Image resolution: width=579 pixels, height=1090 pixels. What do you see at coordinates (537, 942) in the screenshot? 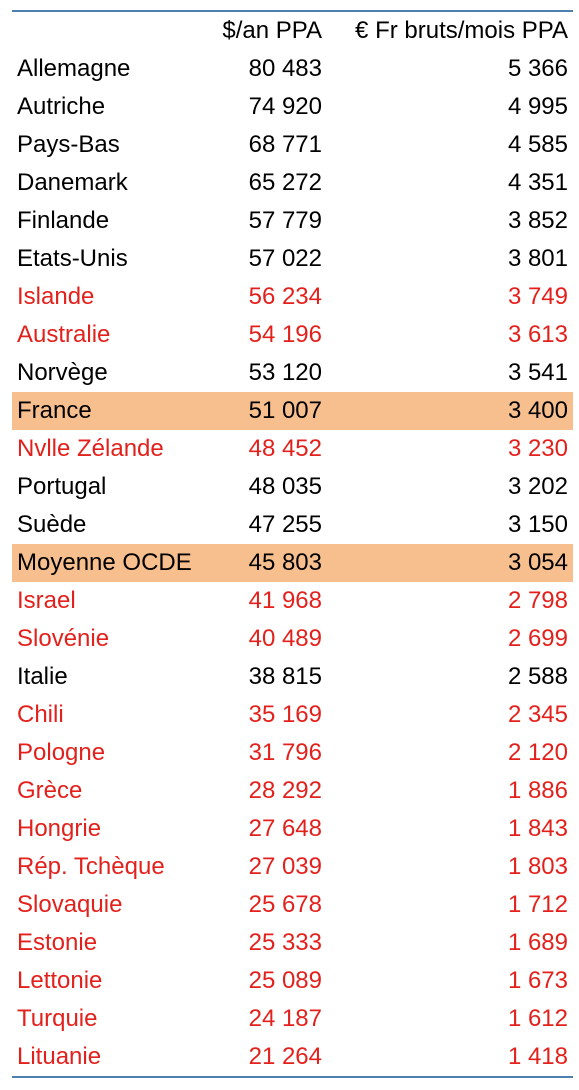
I see `ppp-monthly-eur: 1 689` at bounding box center [537, 942].